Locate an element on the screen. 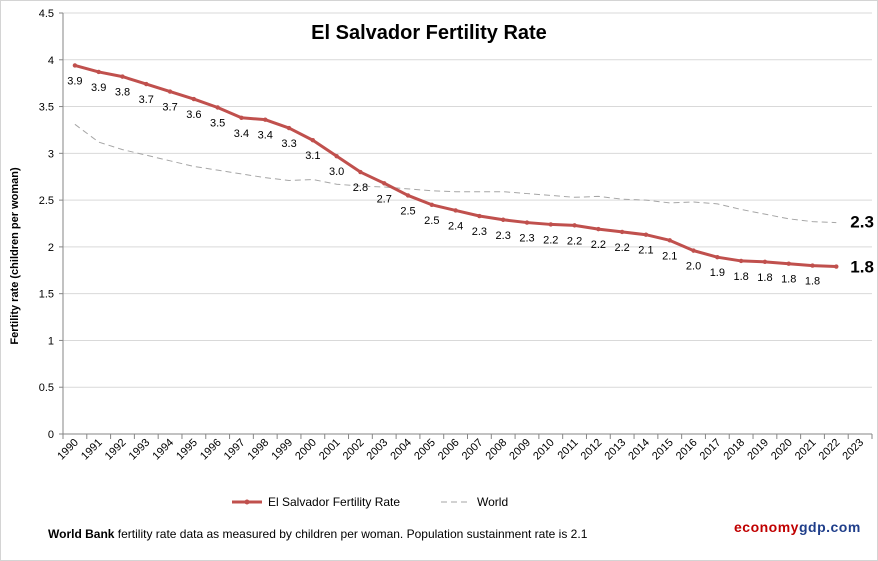 Image resolution: width=878 pixels, height=561 pixels. y-tick-label: 1 is located at coordinates (51, 341).